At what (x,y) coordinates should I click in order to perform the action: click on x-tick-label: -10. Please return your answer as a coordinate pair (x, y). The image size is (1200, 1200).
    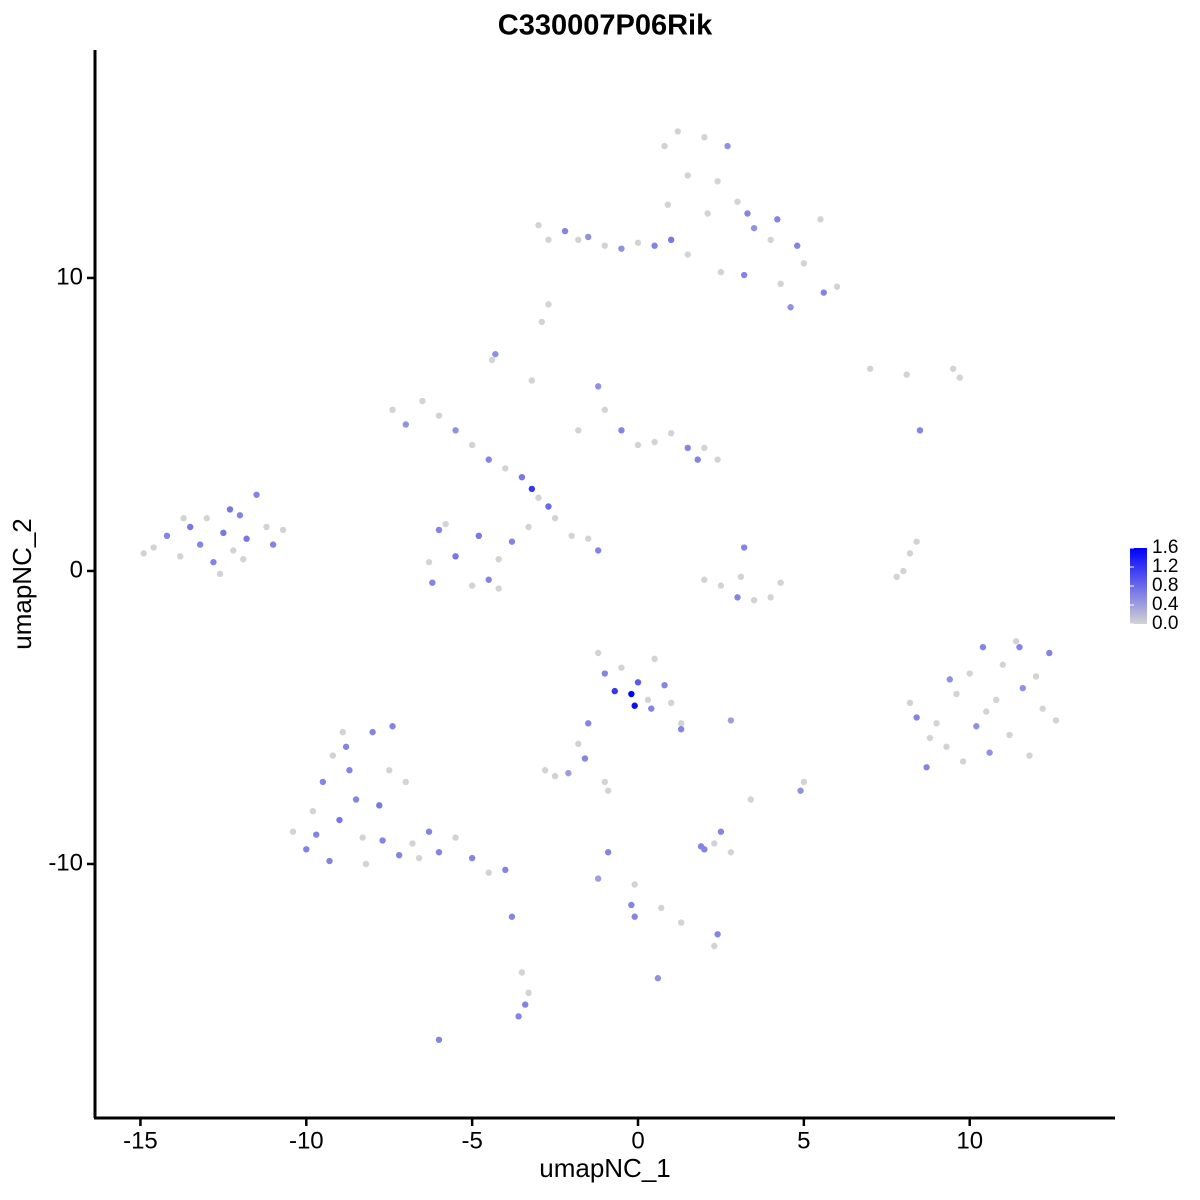
    Looking at the image, I should click on (306, 1140).